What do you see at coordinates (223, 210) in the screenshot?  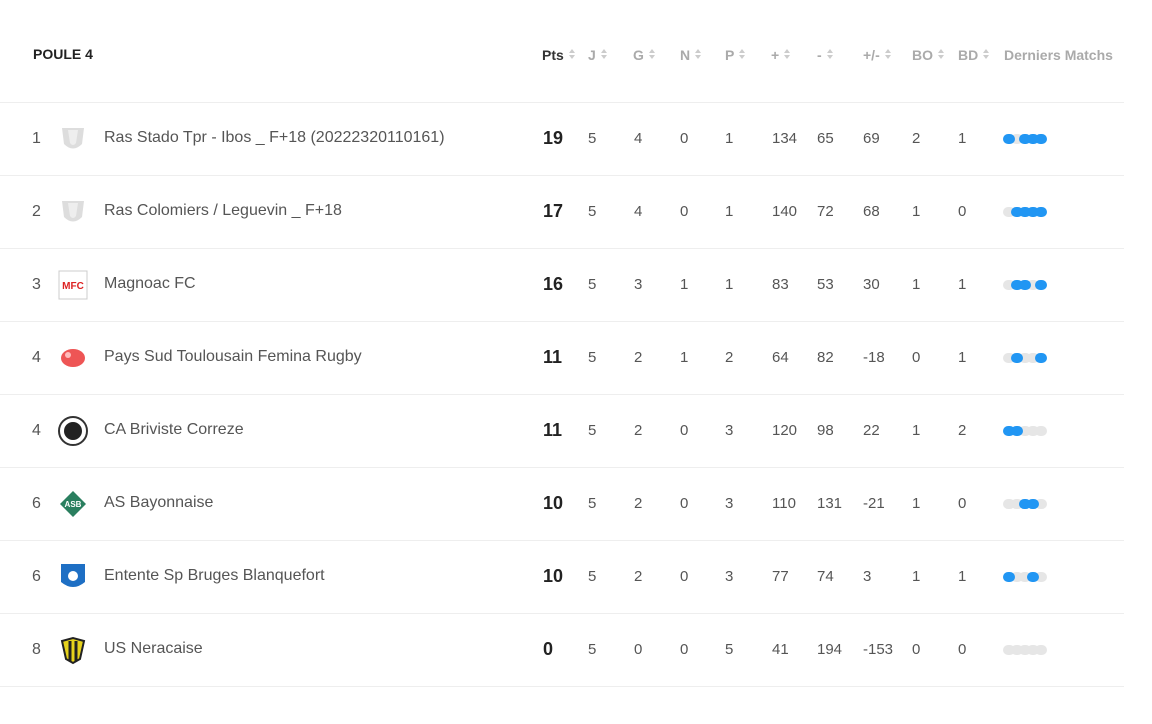 I see `team-name: Ras Colomiers / Leguevin _ F+18` at bounding box center [223, 210].